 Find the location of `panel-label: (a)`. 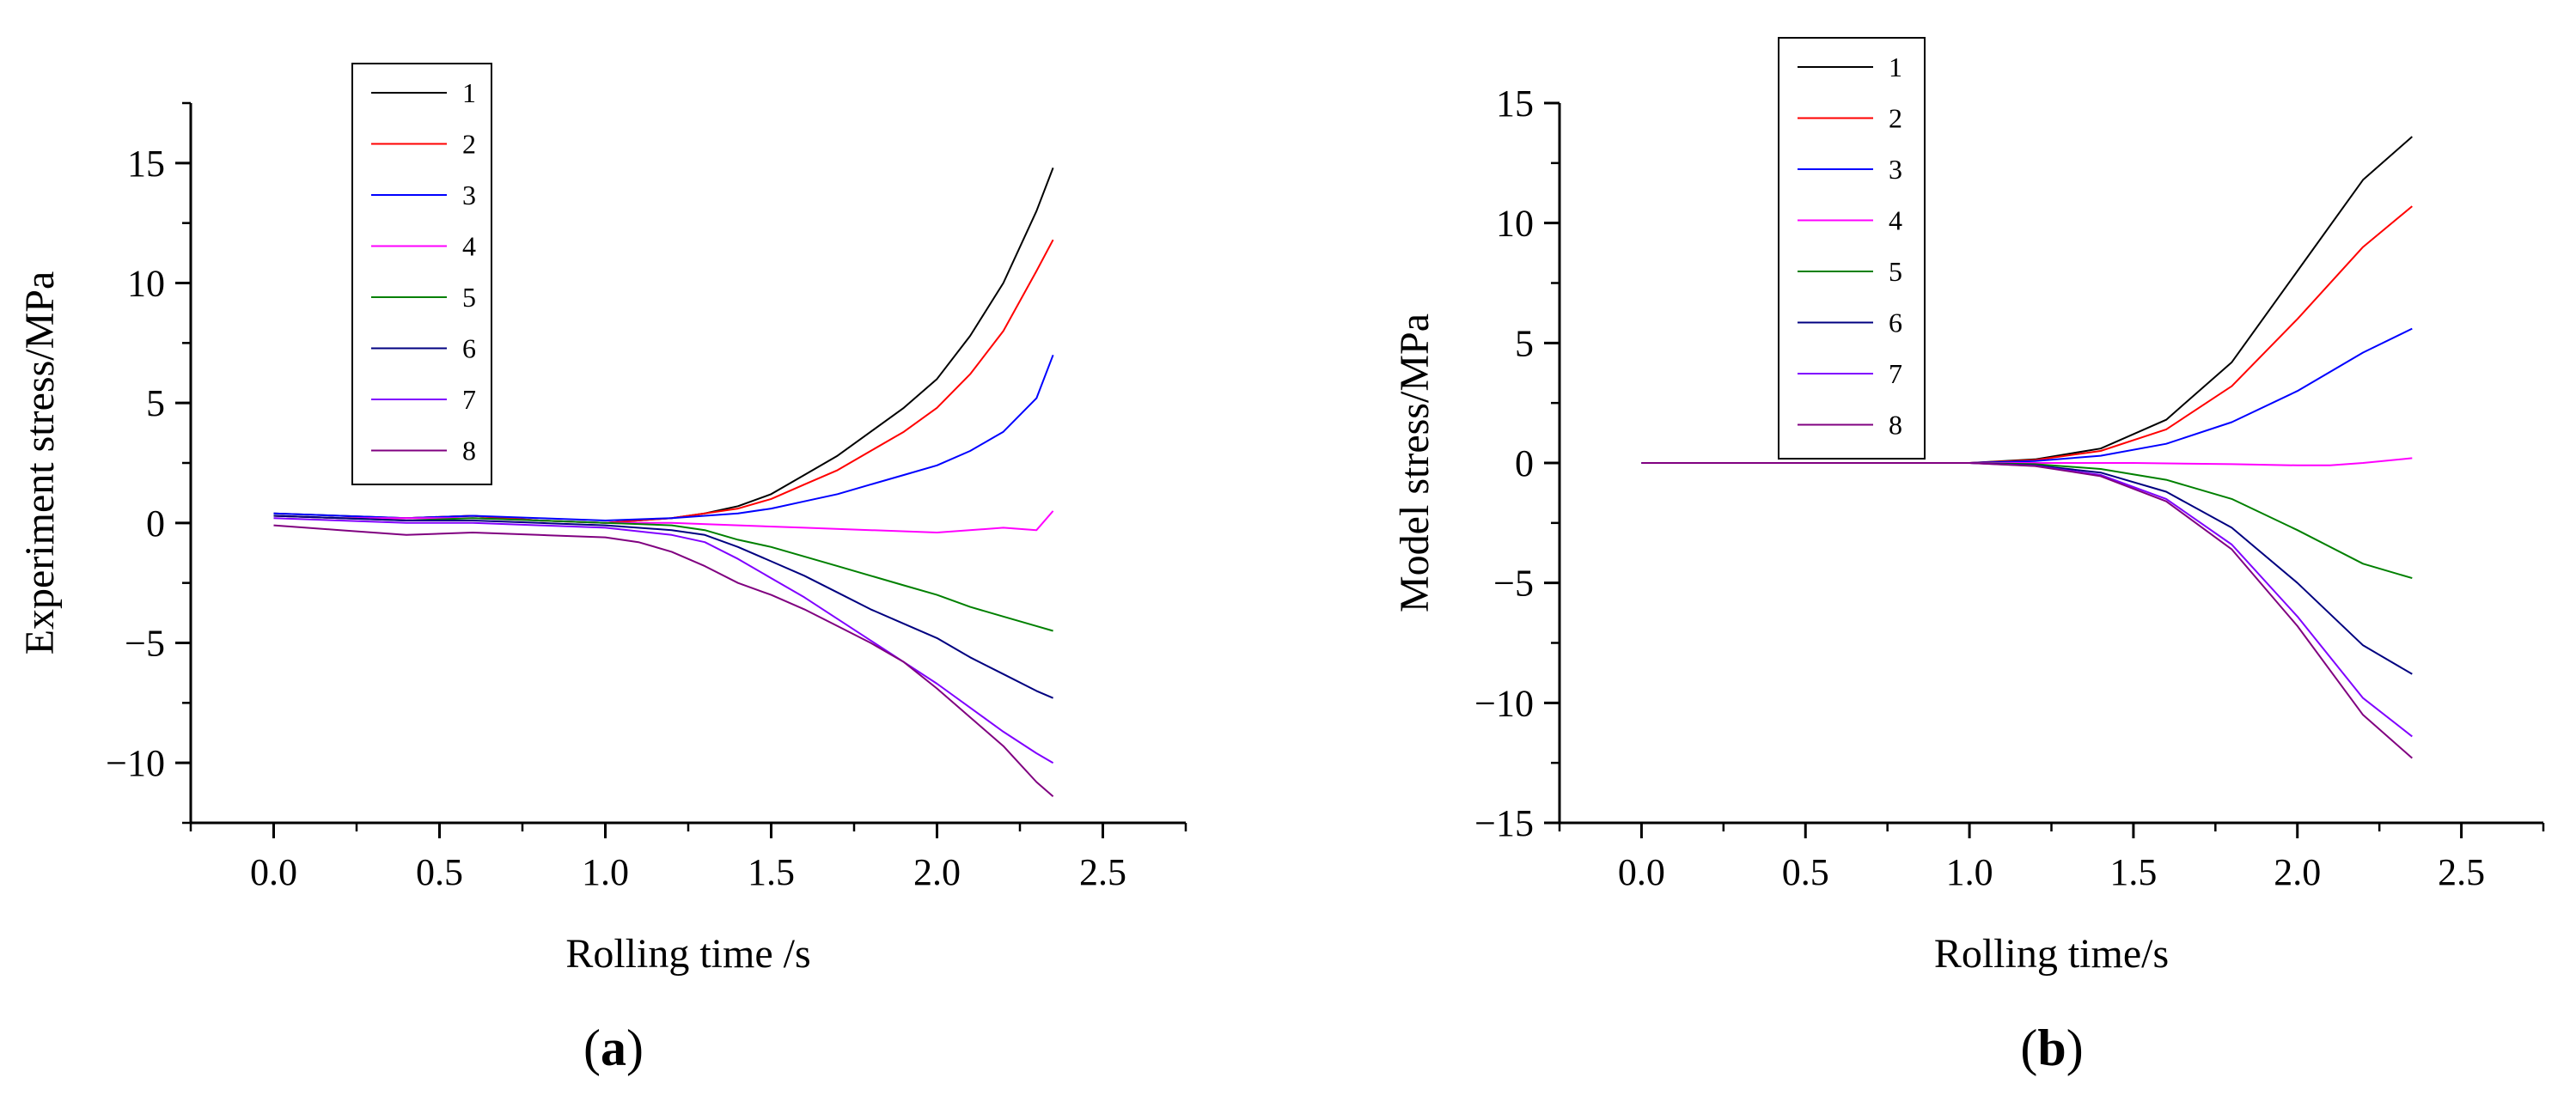

panel-label: (a) is located at coordinates (613, 1048).